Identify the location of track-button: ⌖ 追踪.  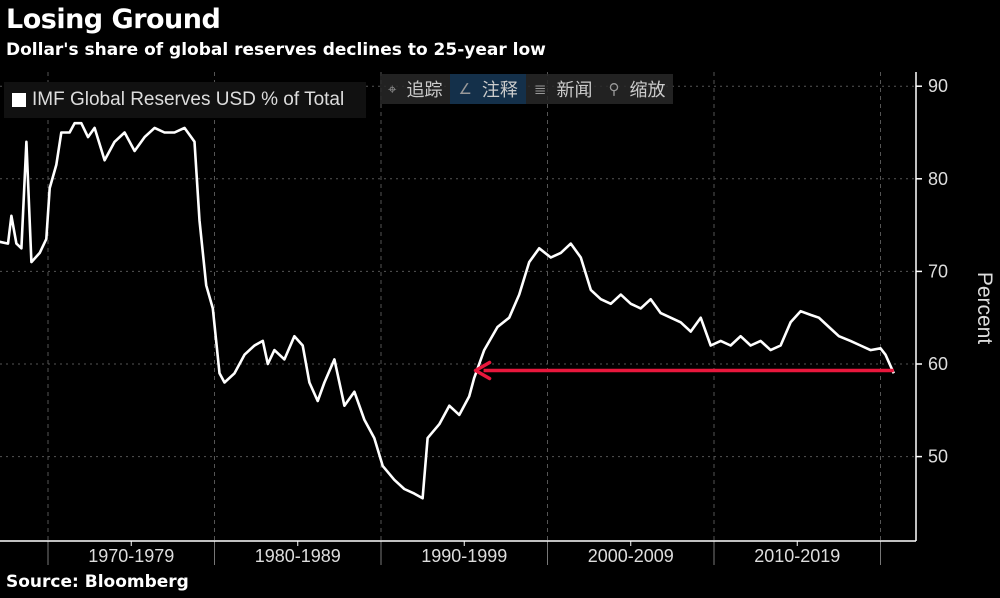
(415, 89).